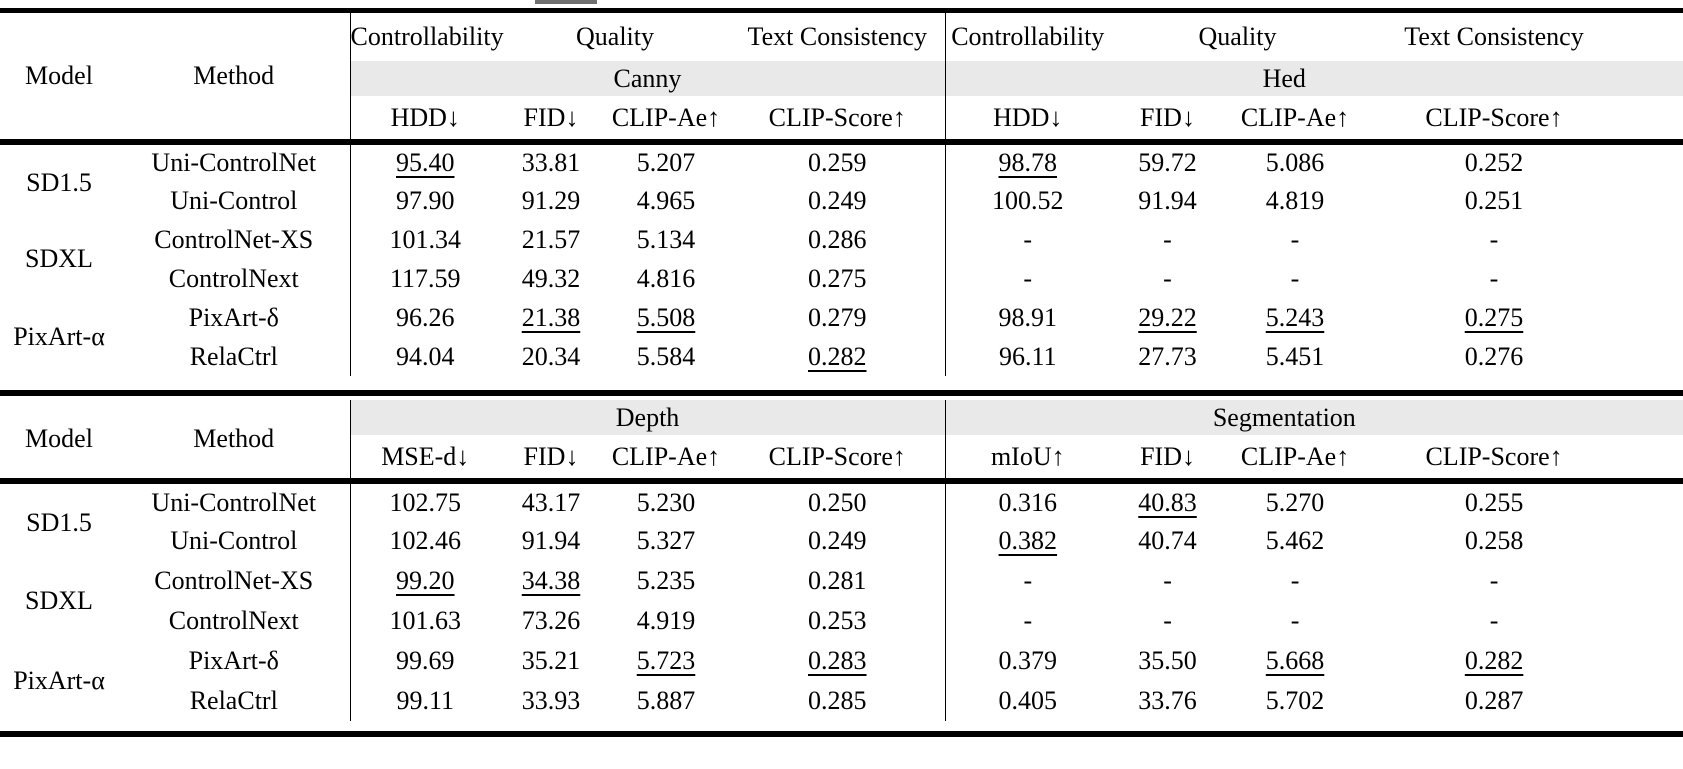 This screenshot has height=769, width=1683. Describe the element at coordinates (1494, 660) in the screenshot. I see `data-cell: 0.282` at that location.